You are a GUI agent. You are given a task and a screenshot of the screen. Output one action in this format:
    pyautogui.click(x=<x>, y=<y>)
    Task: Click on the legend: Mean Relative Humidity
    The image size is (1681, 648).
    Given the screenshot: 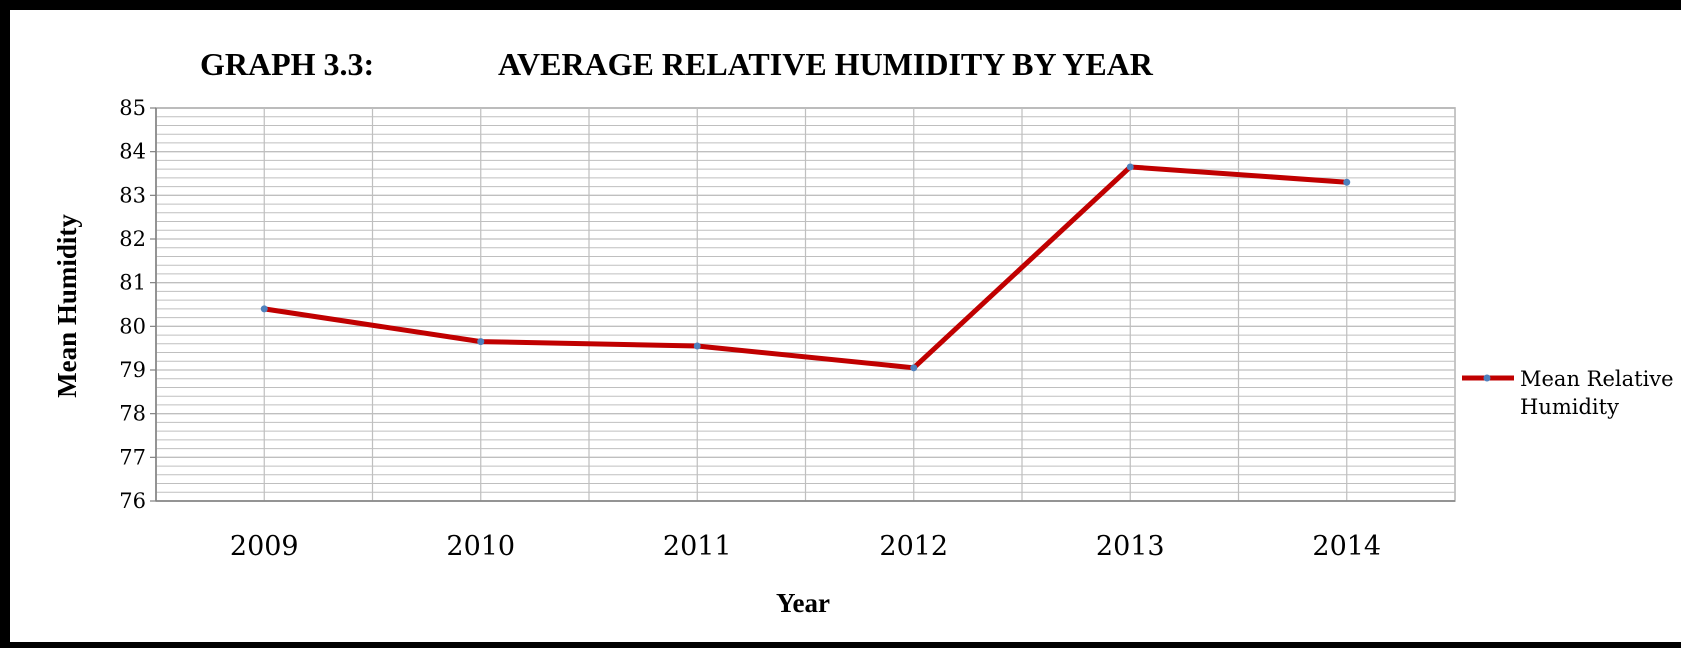 What is the action you would take?
    pyautogui.click(x=1571, y=393)
    